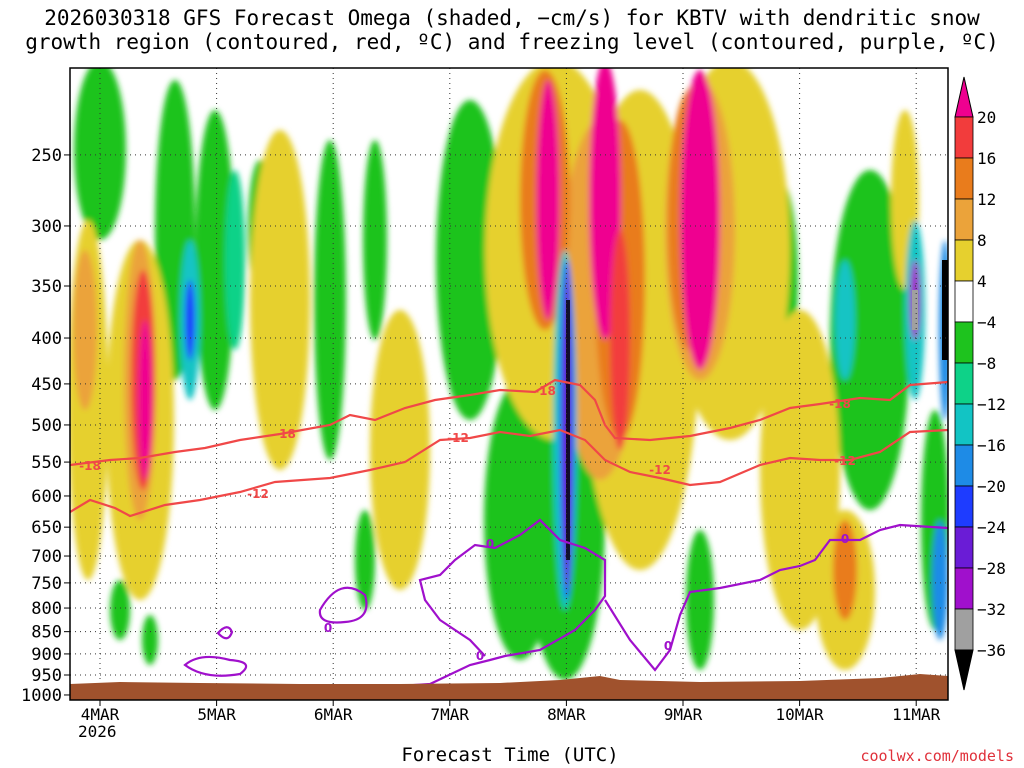 The image size is (1024, 768). What do you see at coordinates (225, 633) in the screenshot?
I see `freezing-contour-0-small2` at bounding box center [225, 633].